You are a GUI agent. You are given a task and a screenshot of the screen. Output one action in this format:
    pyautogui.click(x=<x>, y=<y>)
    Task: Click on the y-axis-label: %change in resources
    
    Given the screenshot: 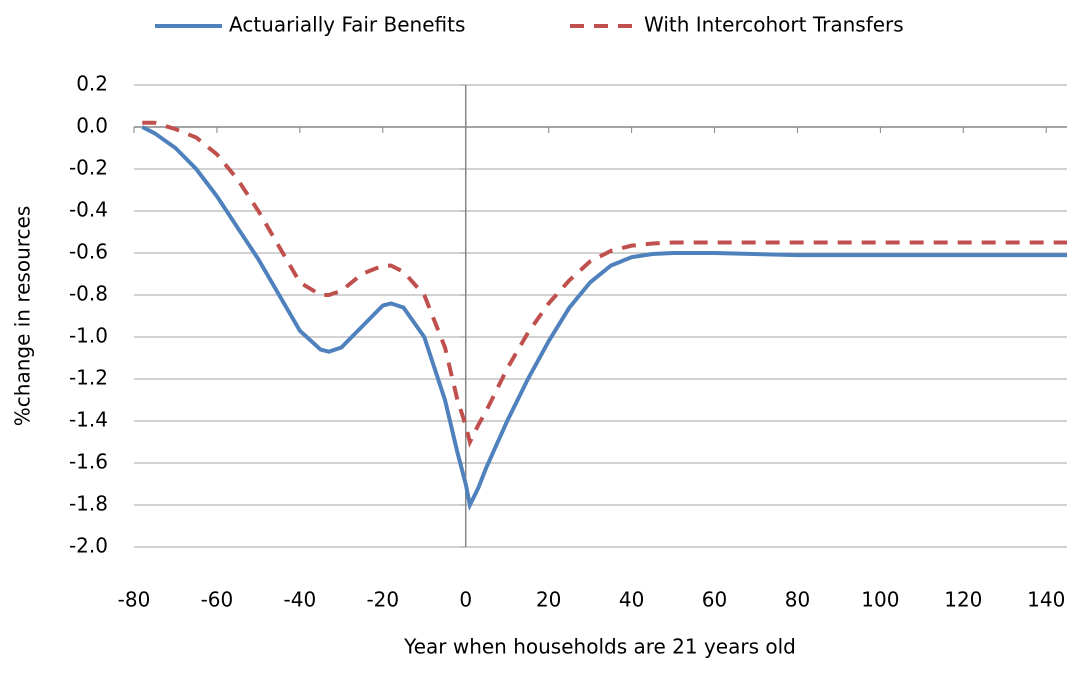 What is the action you would take?
    pyautogui.click(x=23, y=316)
    